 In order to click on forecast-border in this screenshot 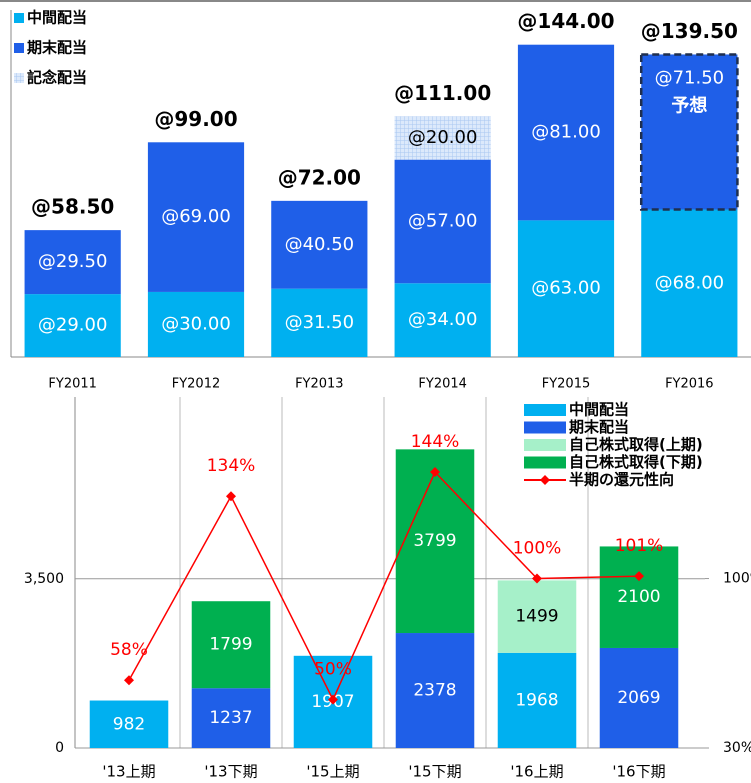, I will do `click(689, 132)`.